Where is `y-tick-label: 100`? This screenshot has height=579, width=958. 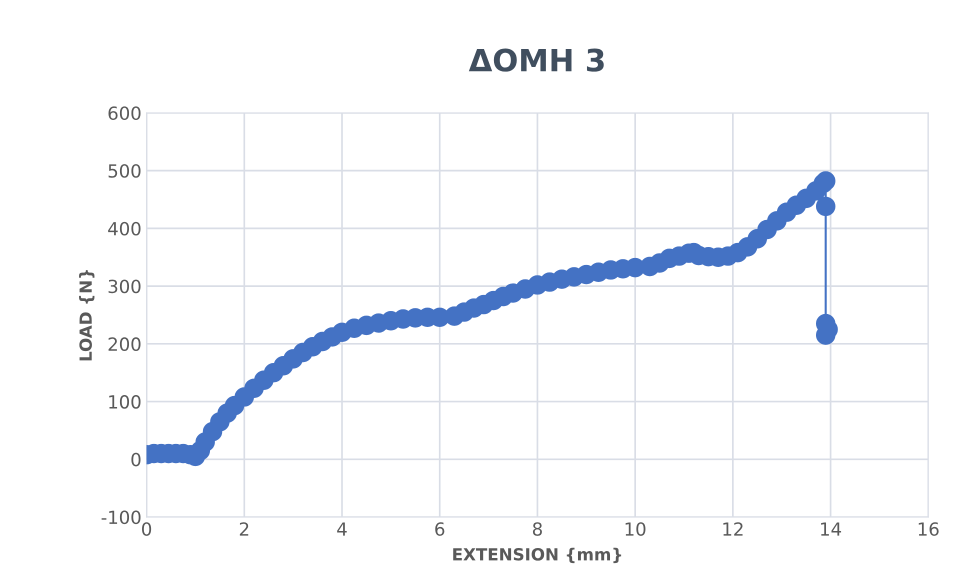 y-tick-label: 100 is located at coordinates (125, 402).